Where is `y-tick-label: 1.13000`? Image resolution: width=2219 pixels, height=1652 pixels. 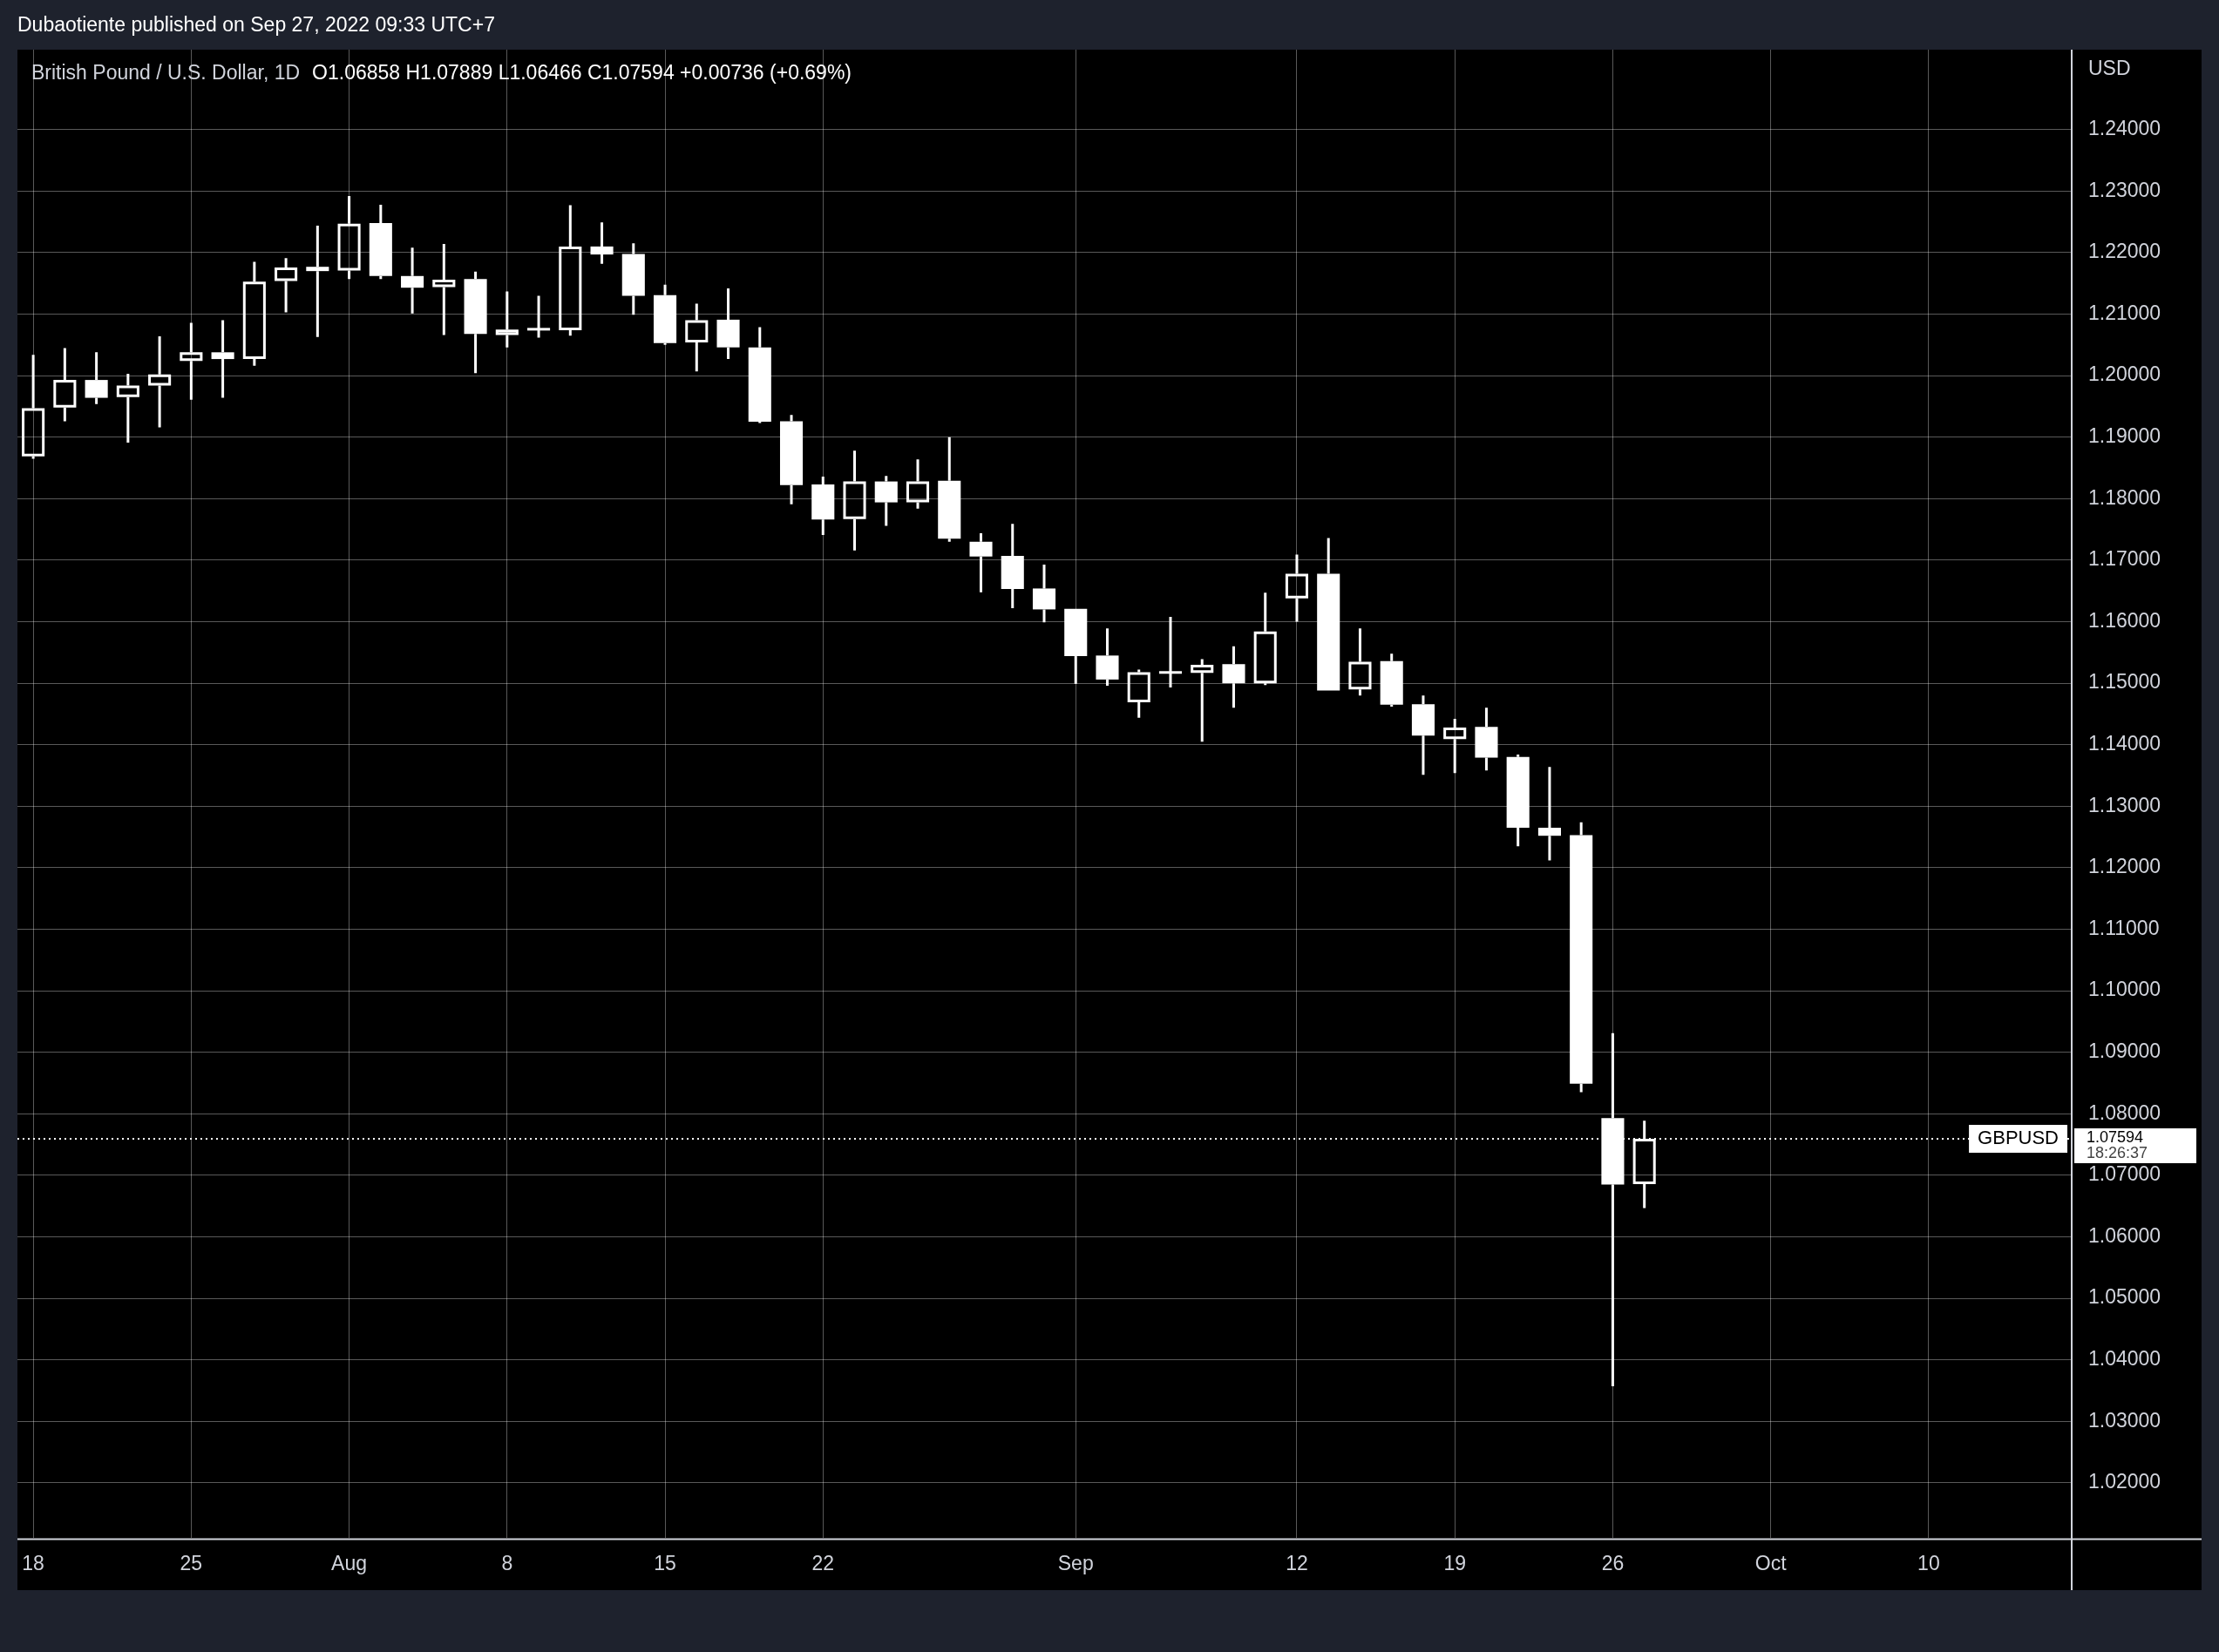
y-tick-label: 1.13000 is located at coordinates (2124, 804).